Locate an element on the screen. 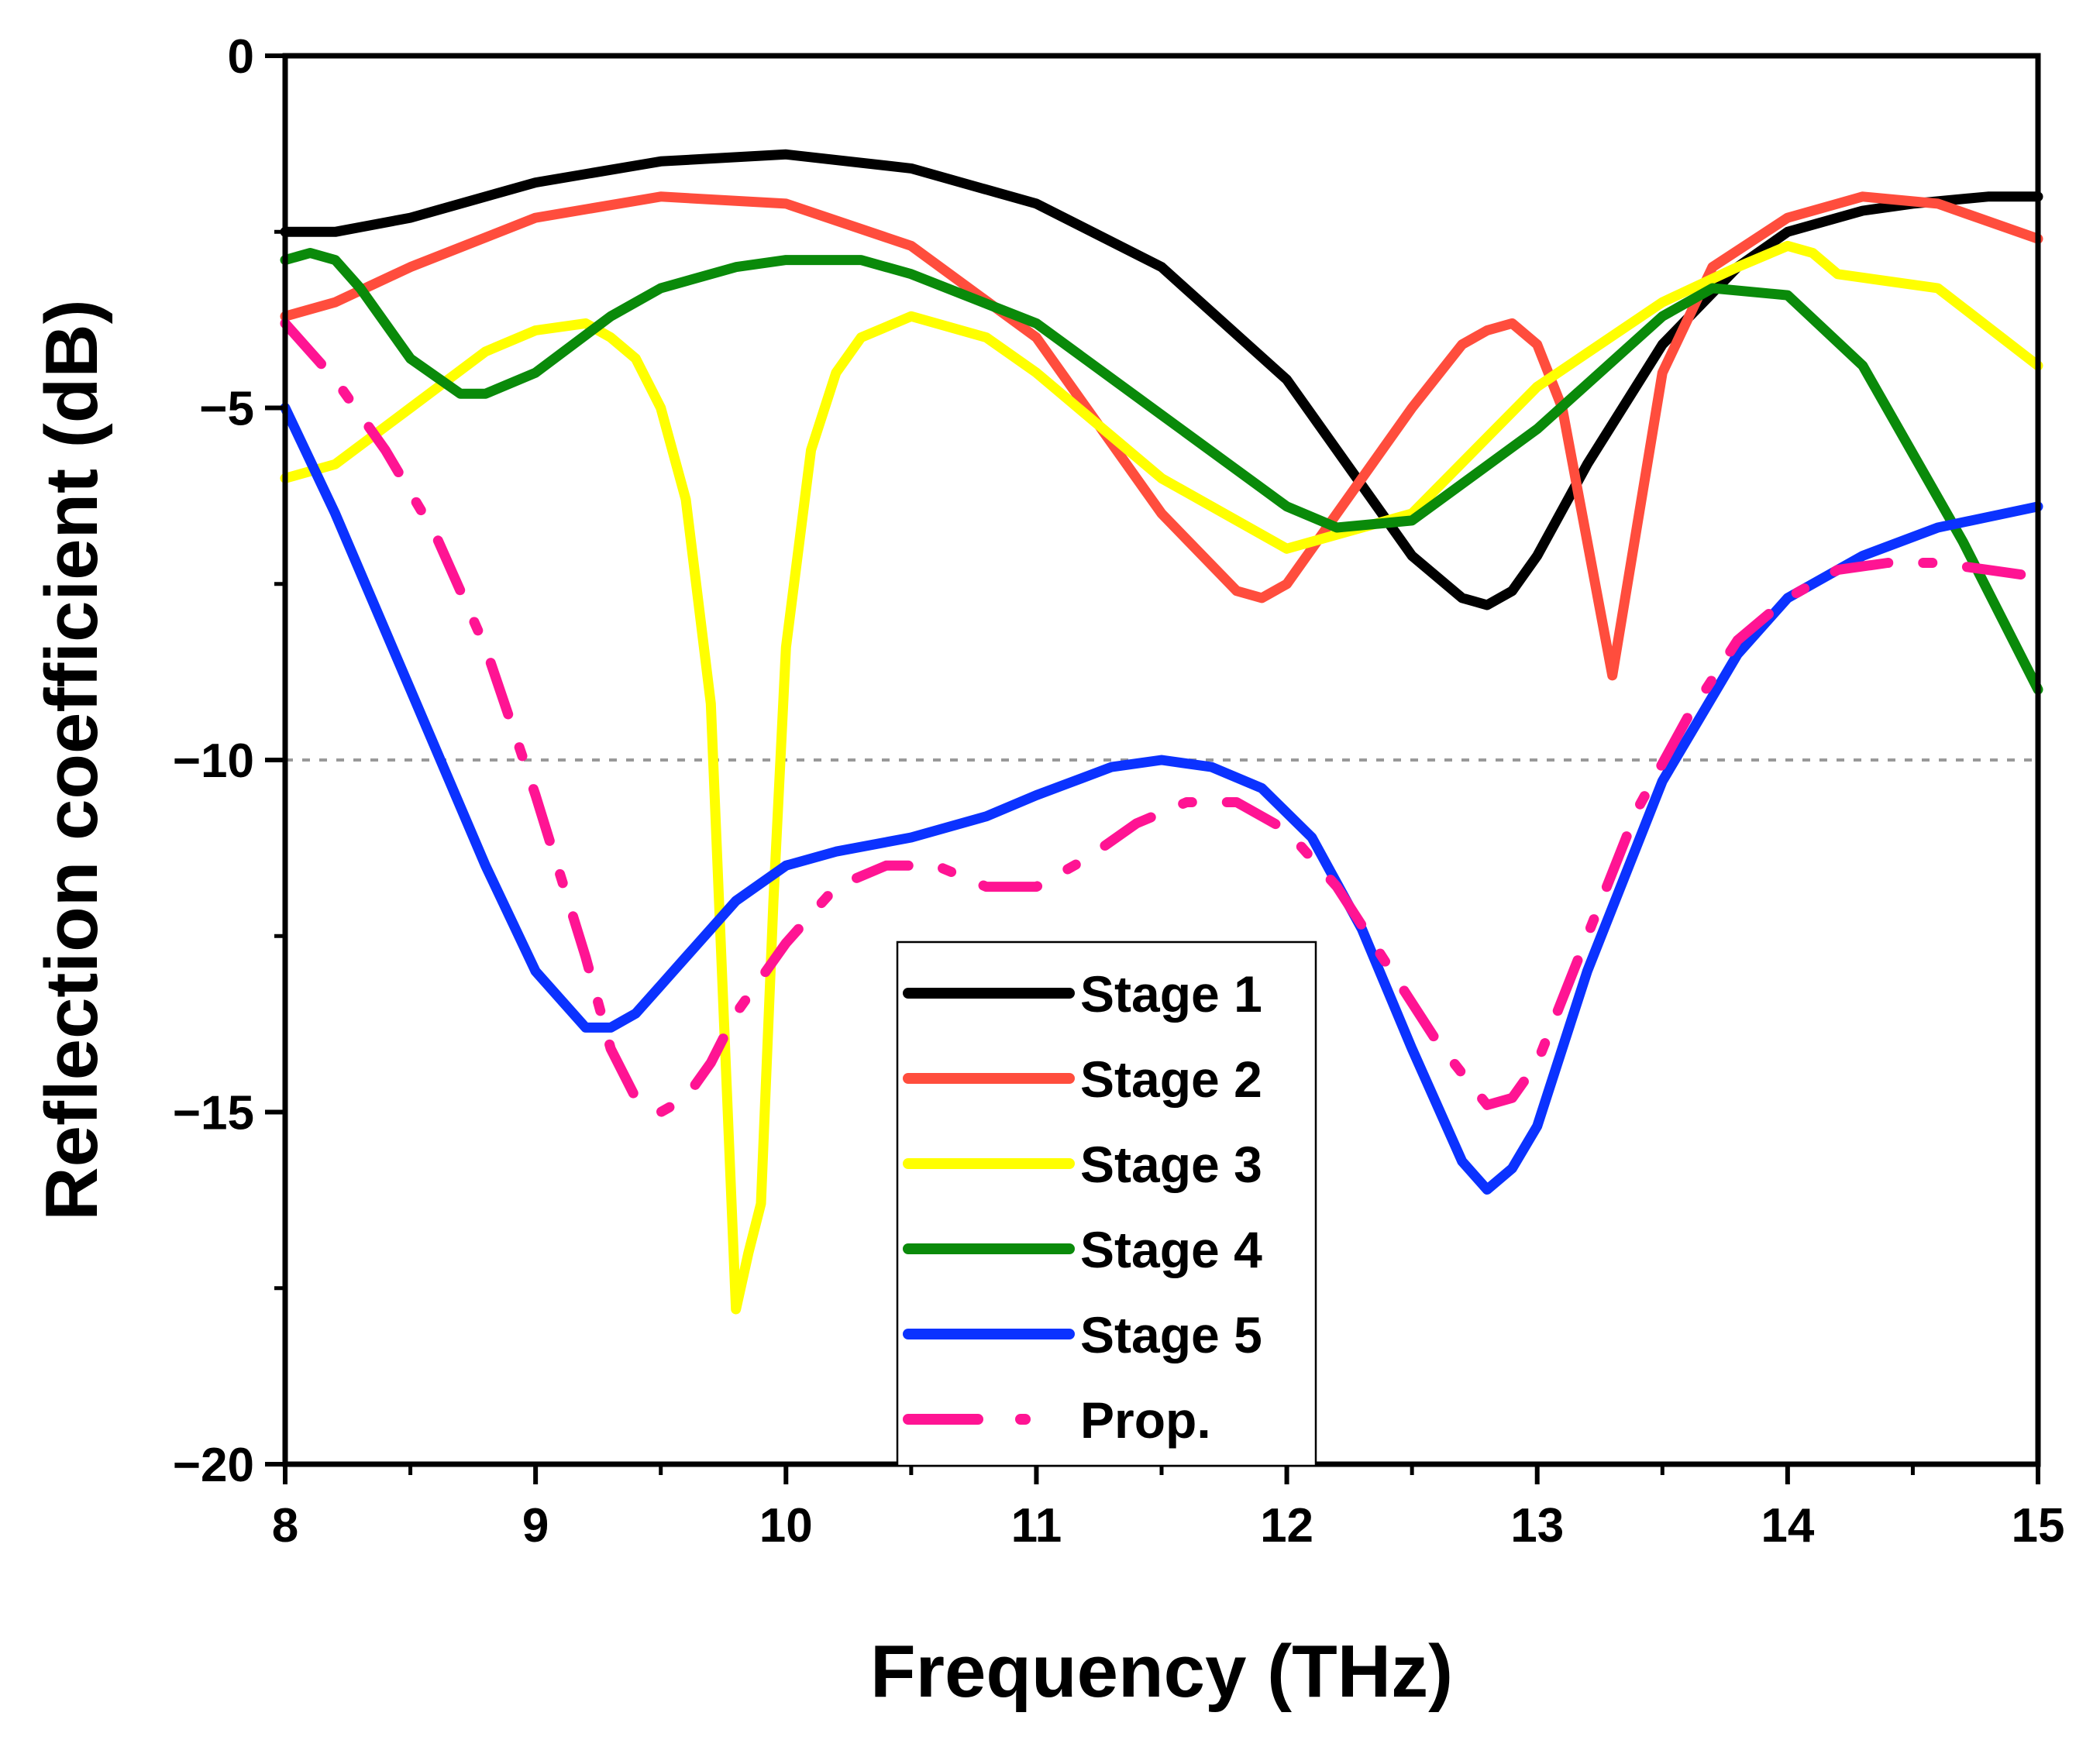 The image size is (2100, 1740). x-tick-label: 9 is located at coordinates (536, 1526).